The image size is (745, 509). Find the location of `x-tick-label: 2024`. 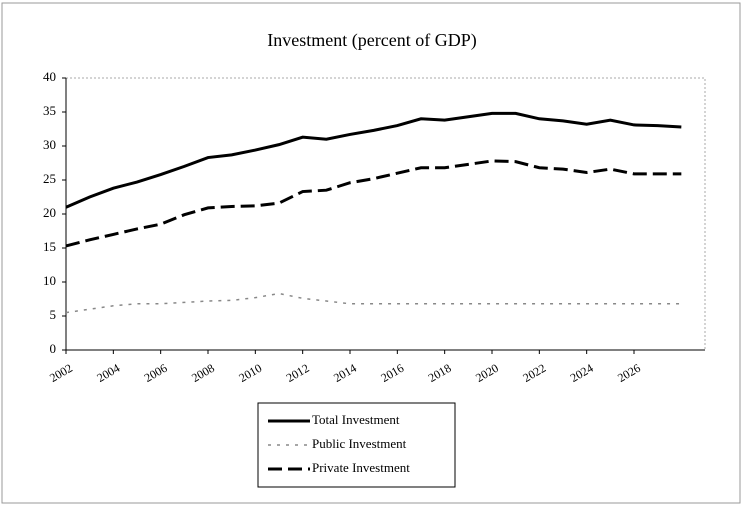

x-tick-label: 2024 is located at coordinates (582, 373).